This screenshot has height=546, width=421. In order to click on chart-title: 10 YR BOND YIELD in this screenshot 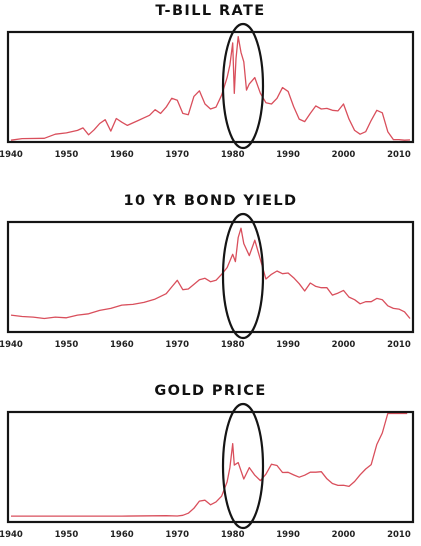, I will do `click(210, 201)`.